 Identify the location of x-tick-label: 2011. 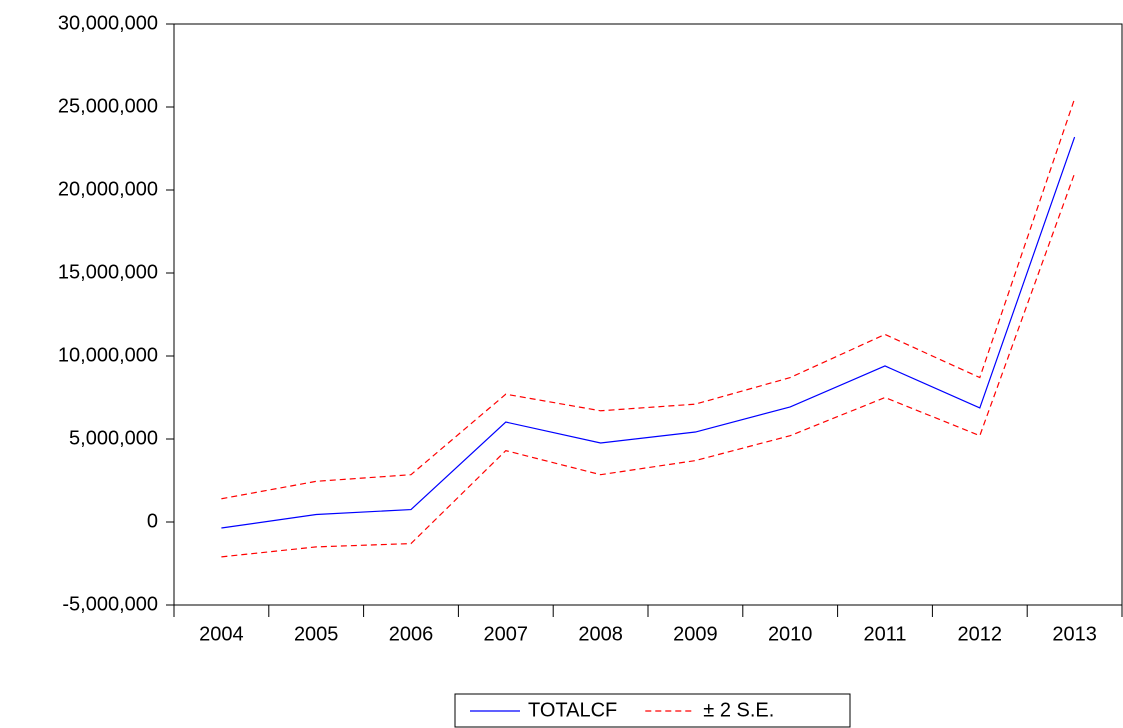
(884, 634).